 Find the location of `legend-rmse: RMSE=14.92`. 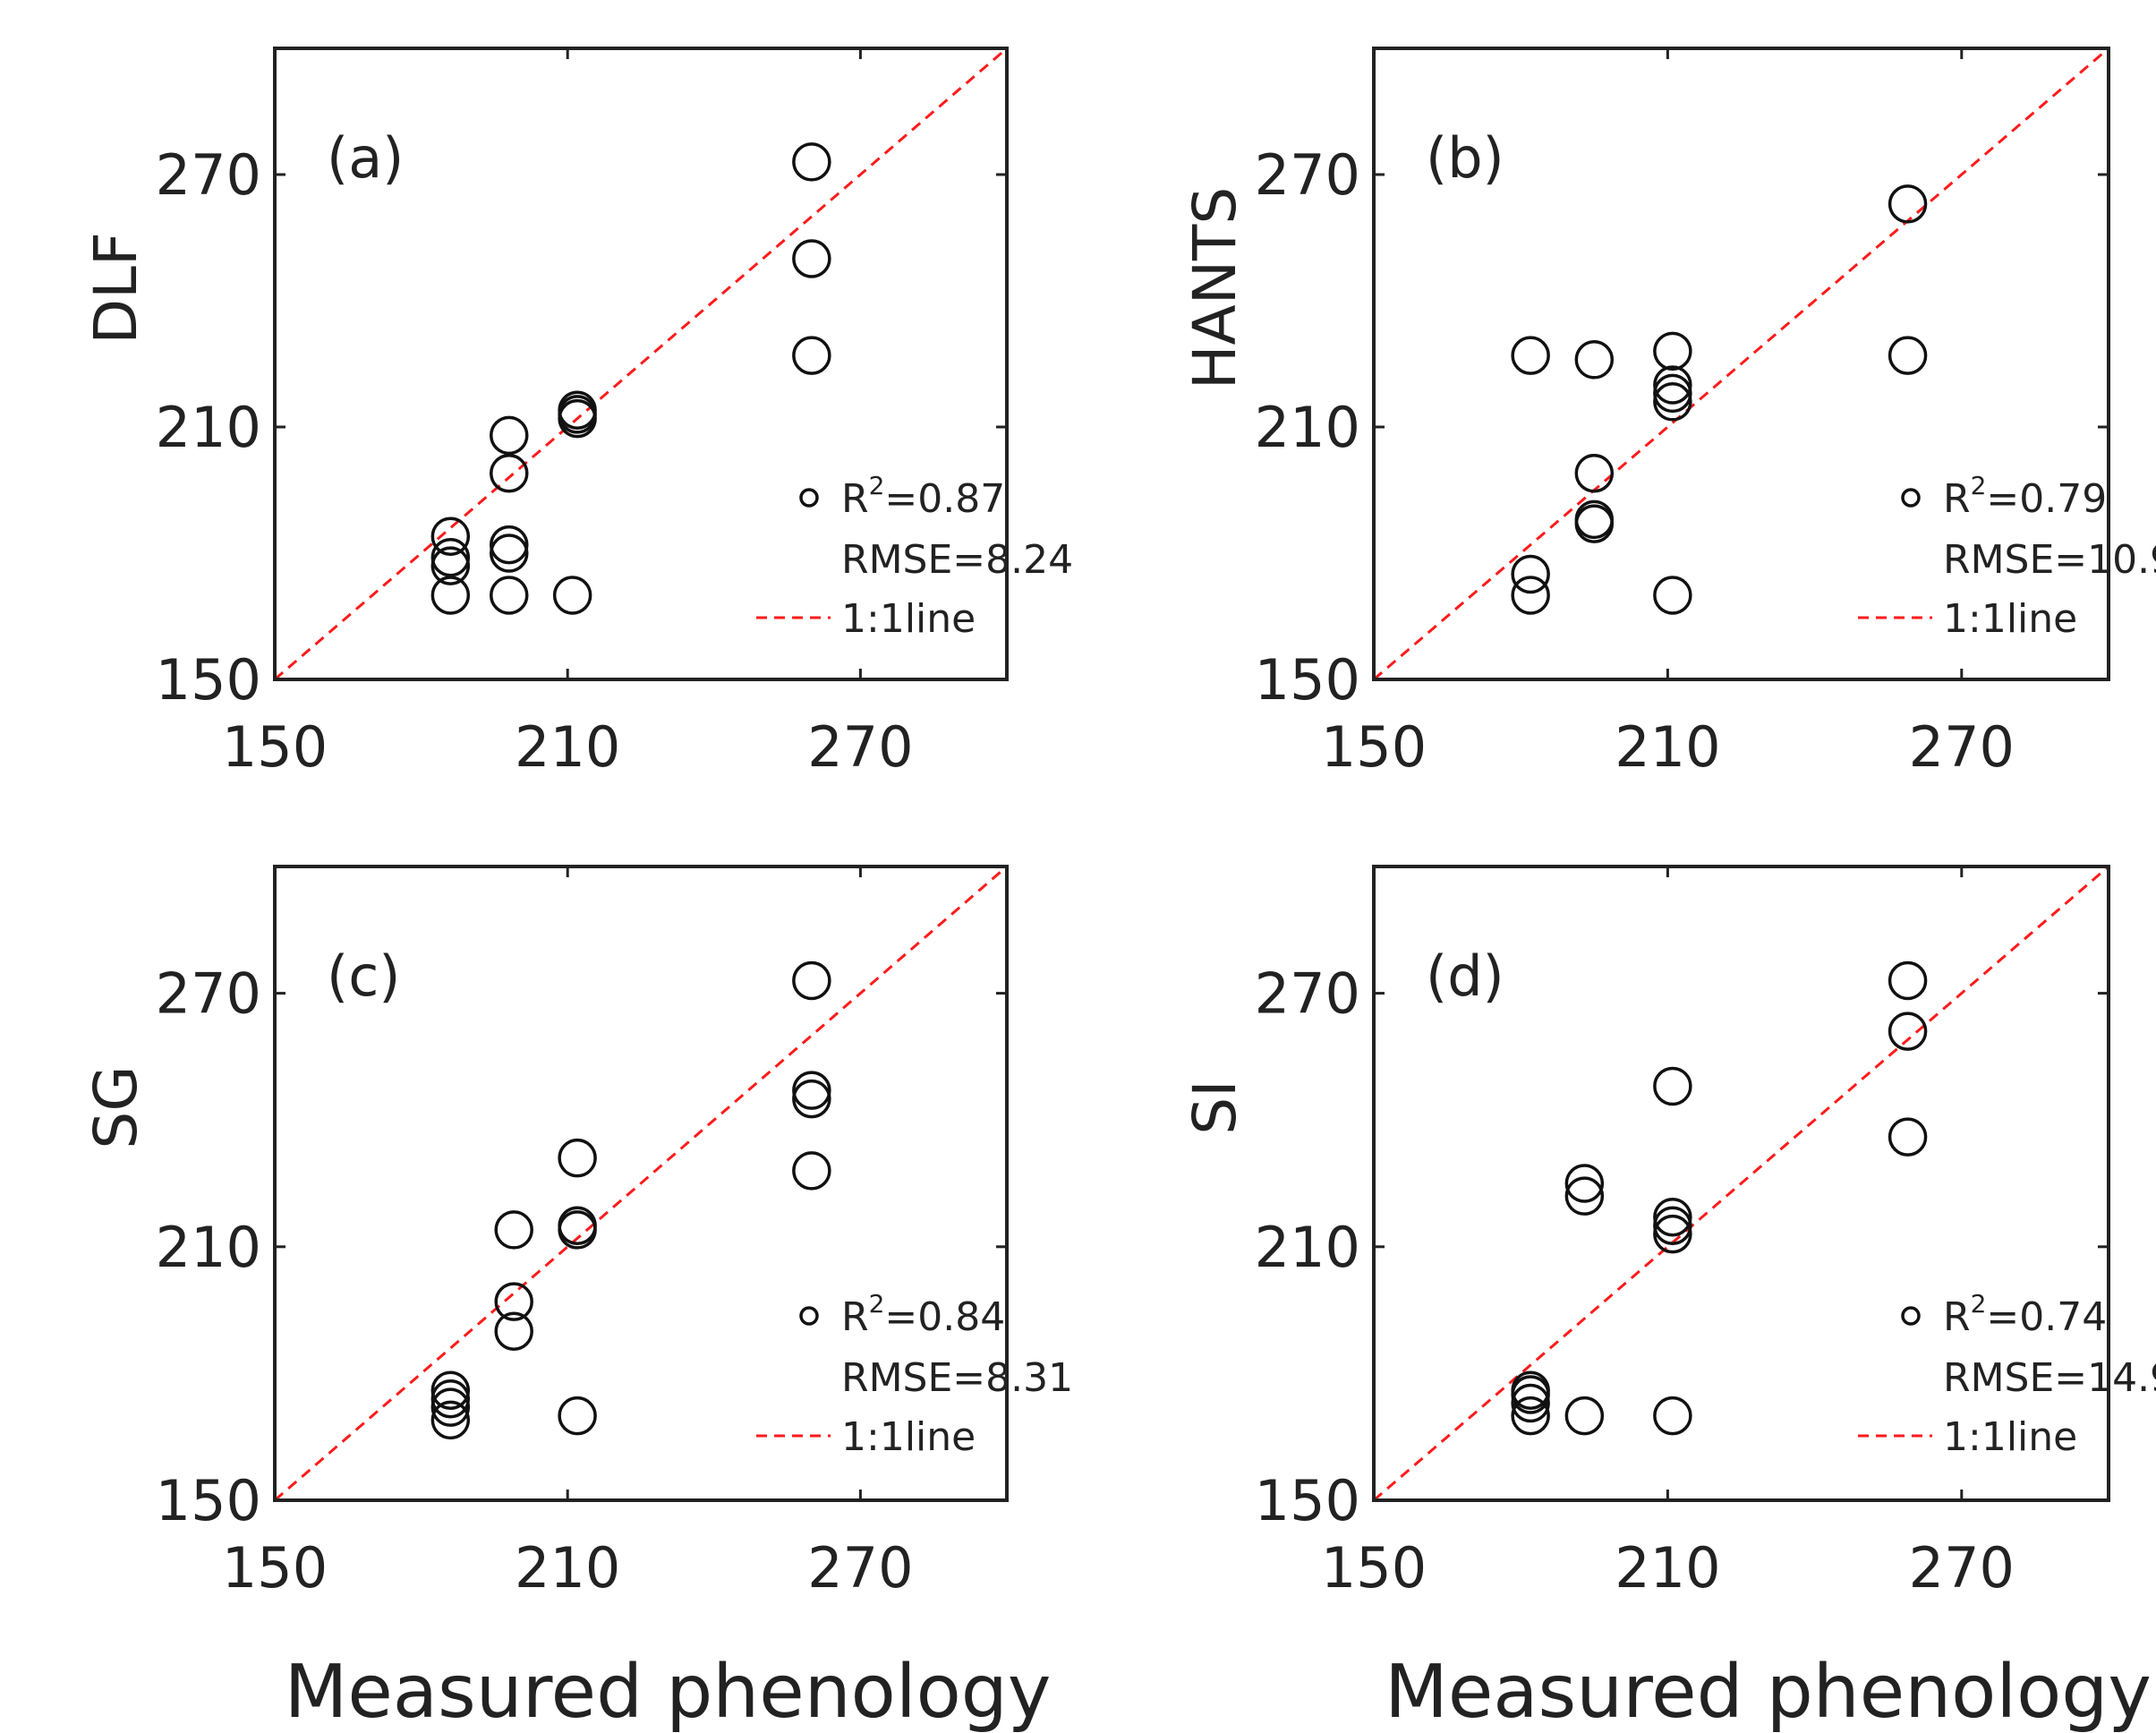

legend-rmse: RMSE=14.92 is located at coordinates (2049, 1378).